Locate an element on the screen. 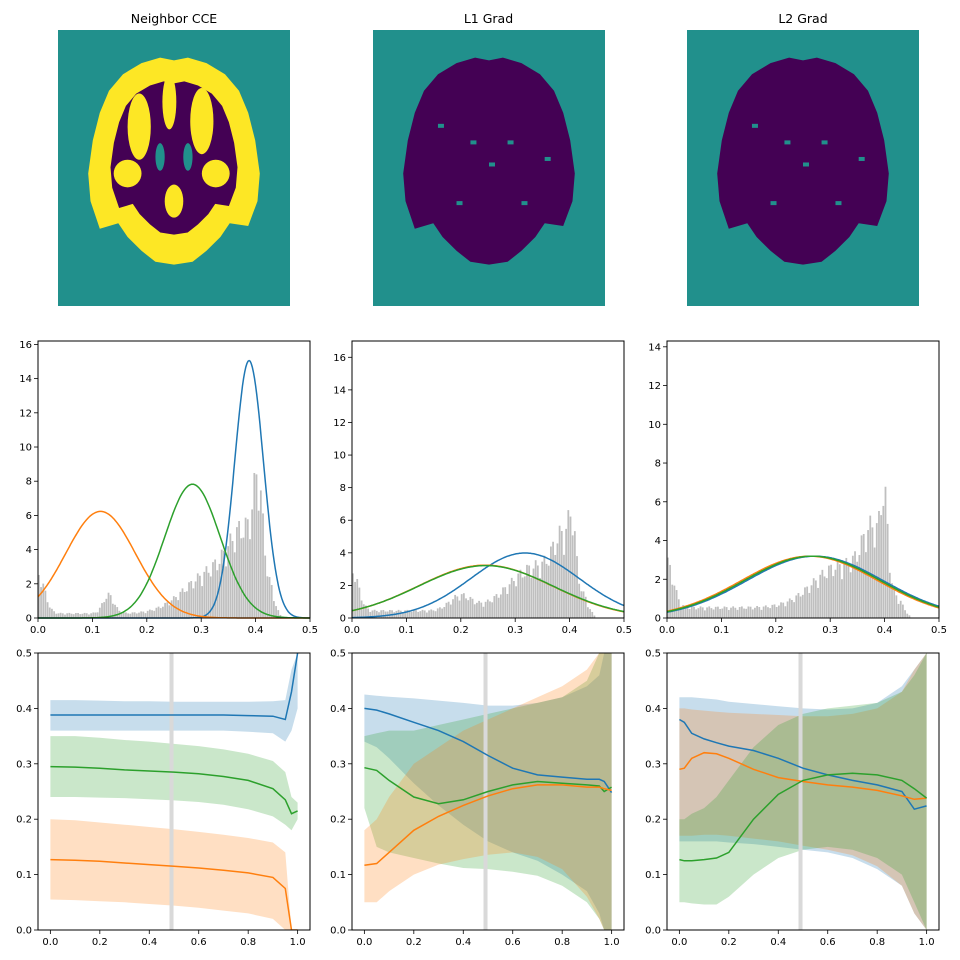 The image size is (960, 960). x-tick-label: 0.0 is located at coordinates (352, 630).